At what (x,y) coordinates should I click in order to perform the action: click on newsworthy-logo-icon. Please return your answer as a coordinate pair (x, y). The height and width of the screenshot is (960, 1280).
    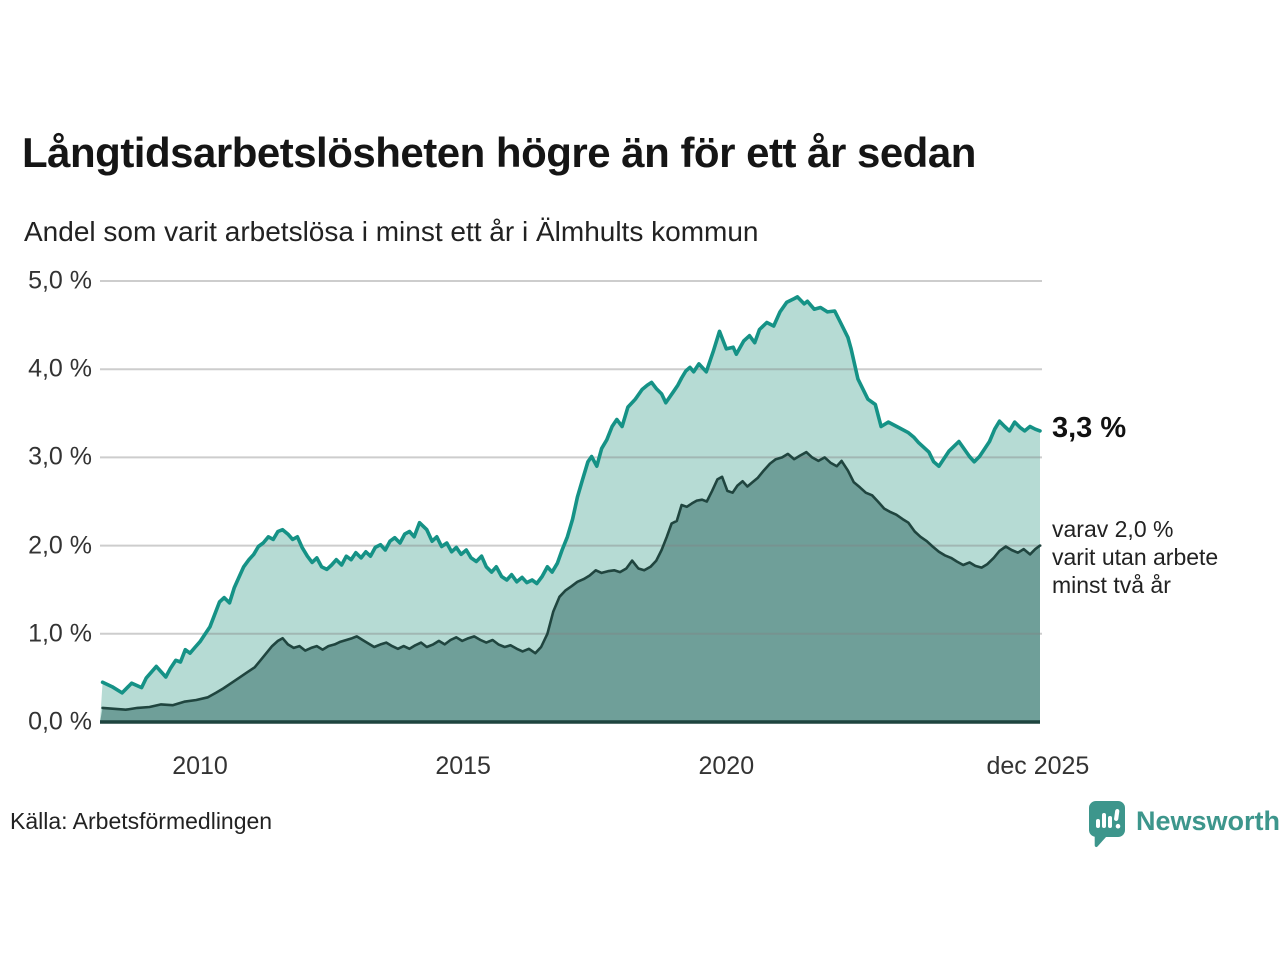
    Looking at the image, I should click on (1107, 824).